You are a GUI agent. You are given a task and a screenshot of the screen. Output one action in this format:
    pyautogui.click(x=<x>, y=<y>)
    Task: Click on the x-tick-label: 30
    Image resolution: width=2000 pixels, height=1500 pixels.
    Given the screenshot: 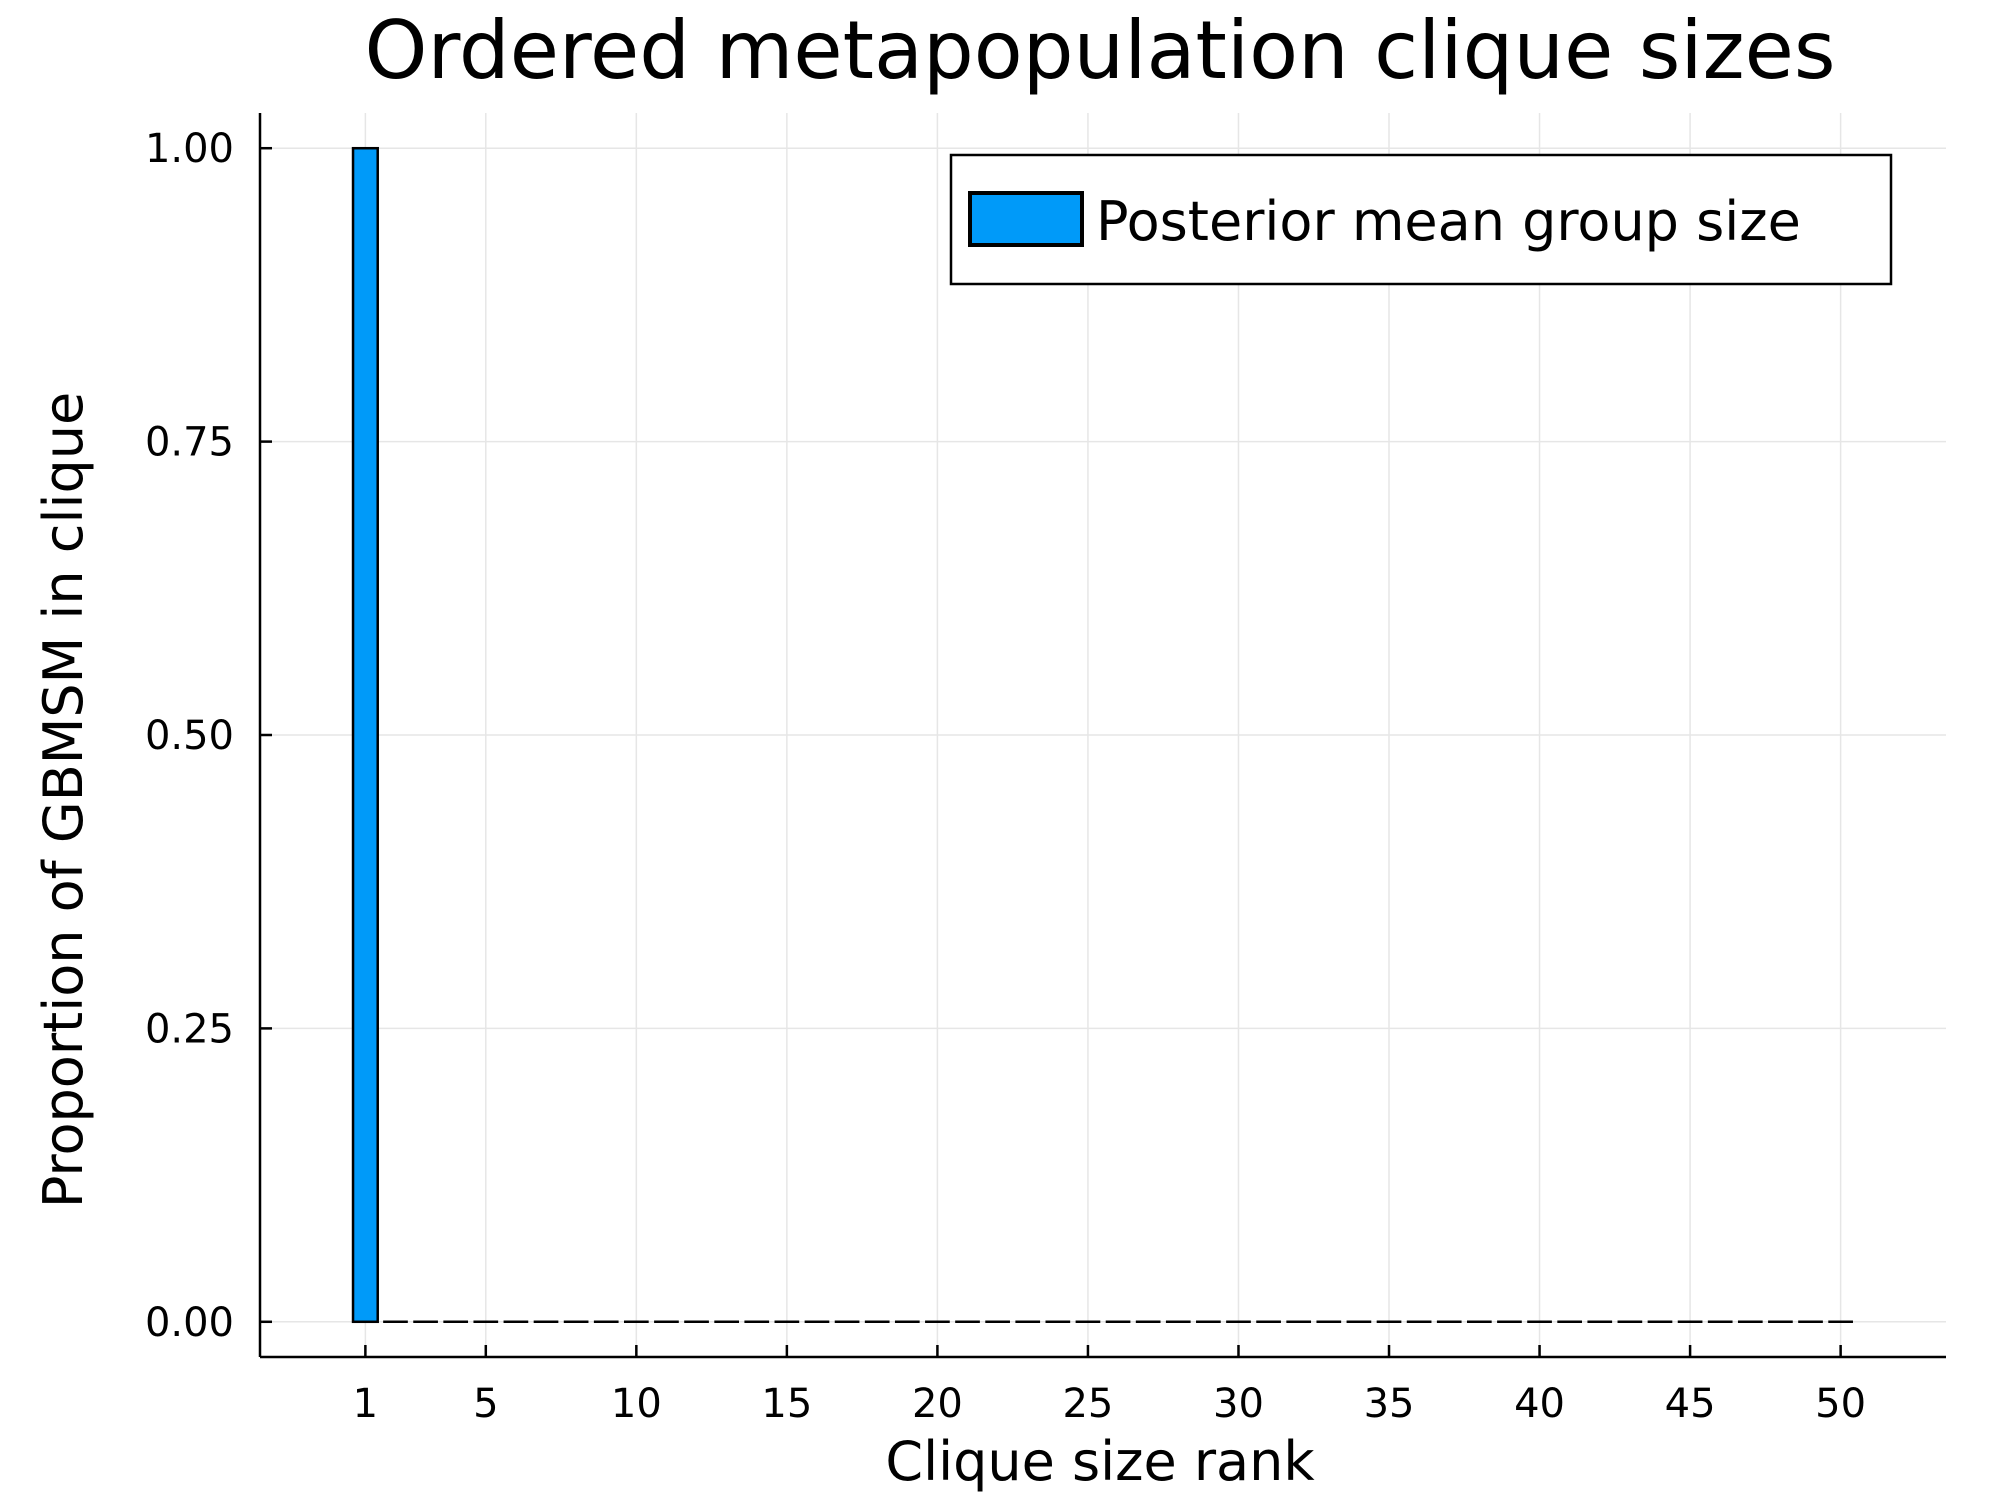 What is the action you would take?
    pyautogui.click(x=1238, y=1404)
    